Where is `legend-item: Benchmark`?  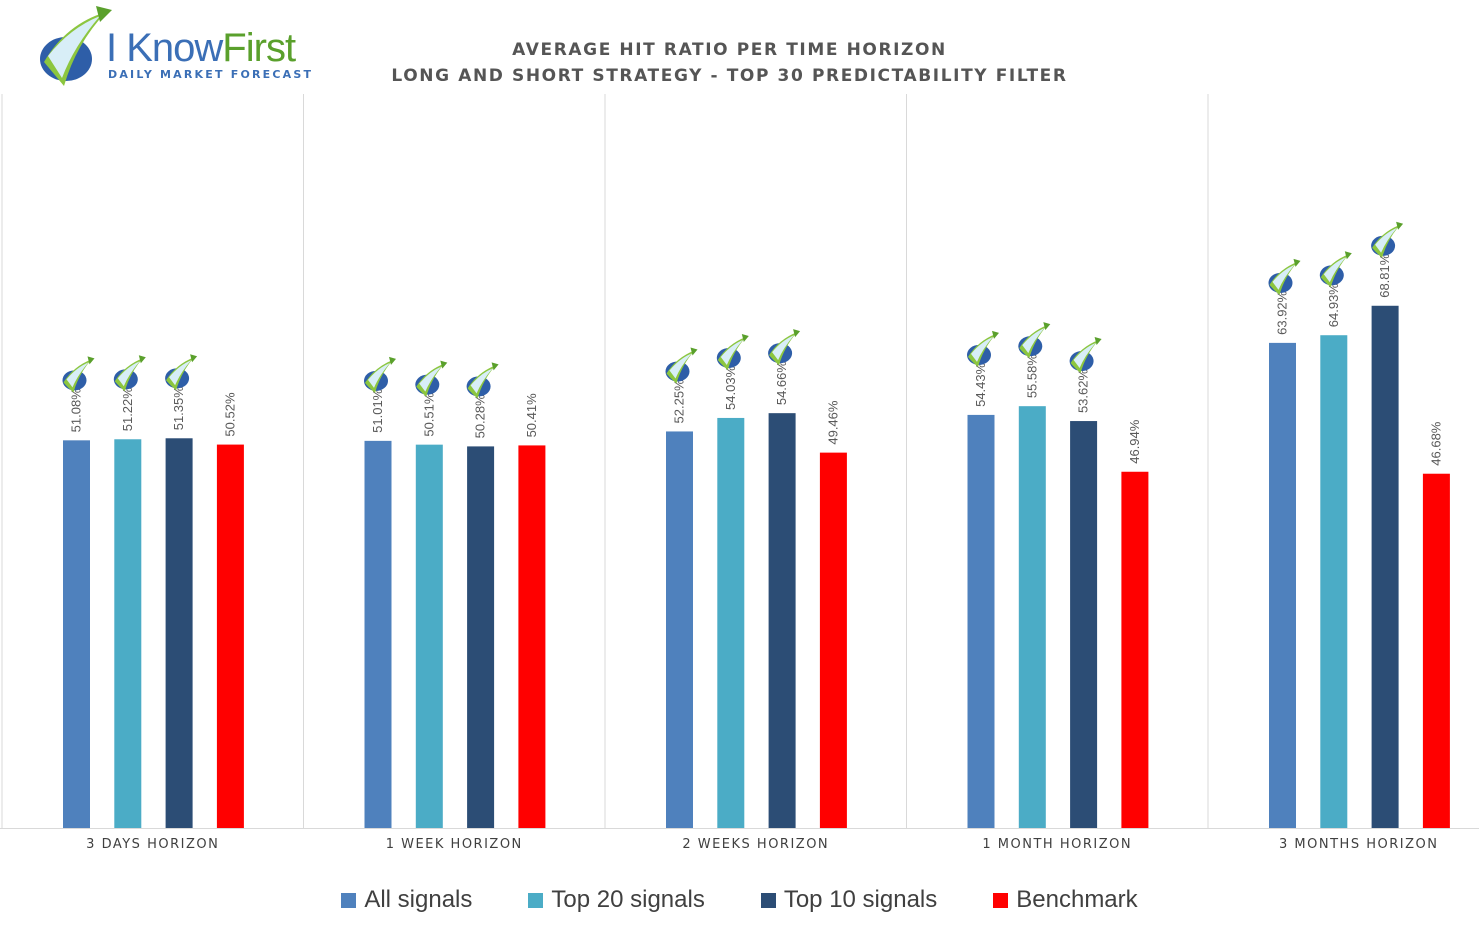
legend-item: Benchmark is located at coordinates (1065, 900).